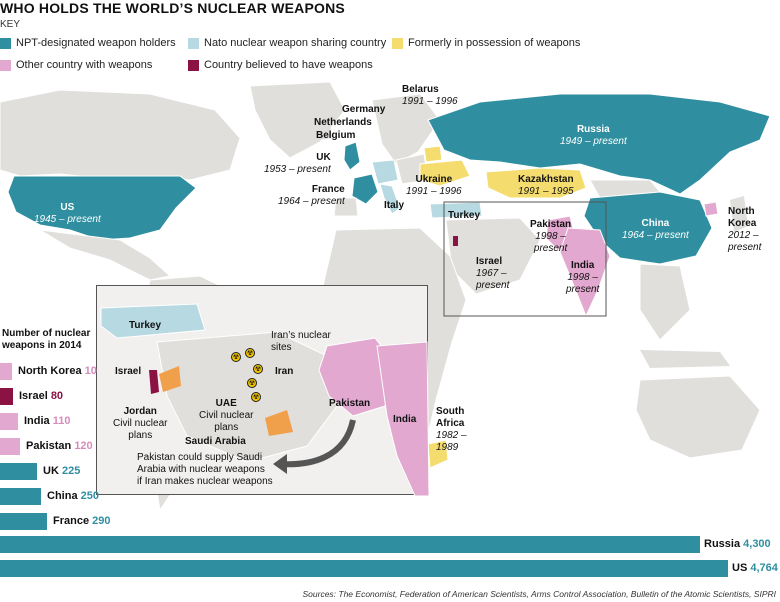 The image size is (780, 602). What do you see at coordinates (364, 109) in the screenshot?
I see `label-germany-name: Germany` at bounding box center [364, 109].